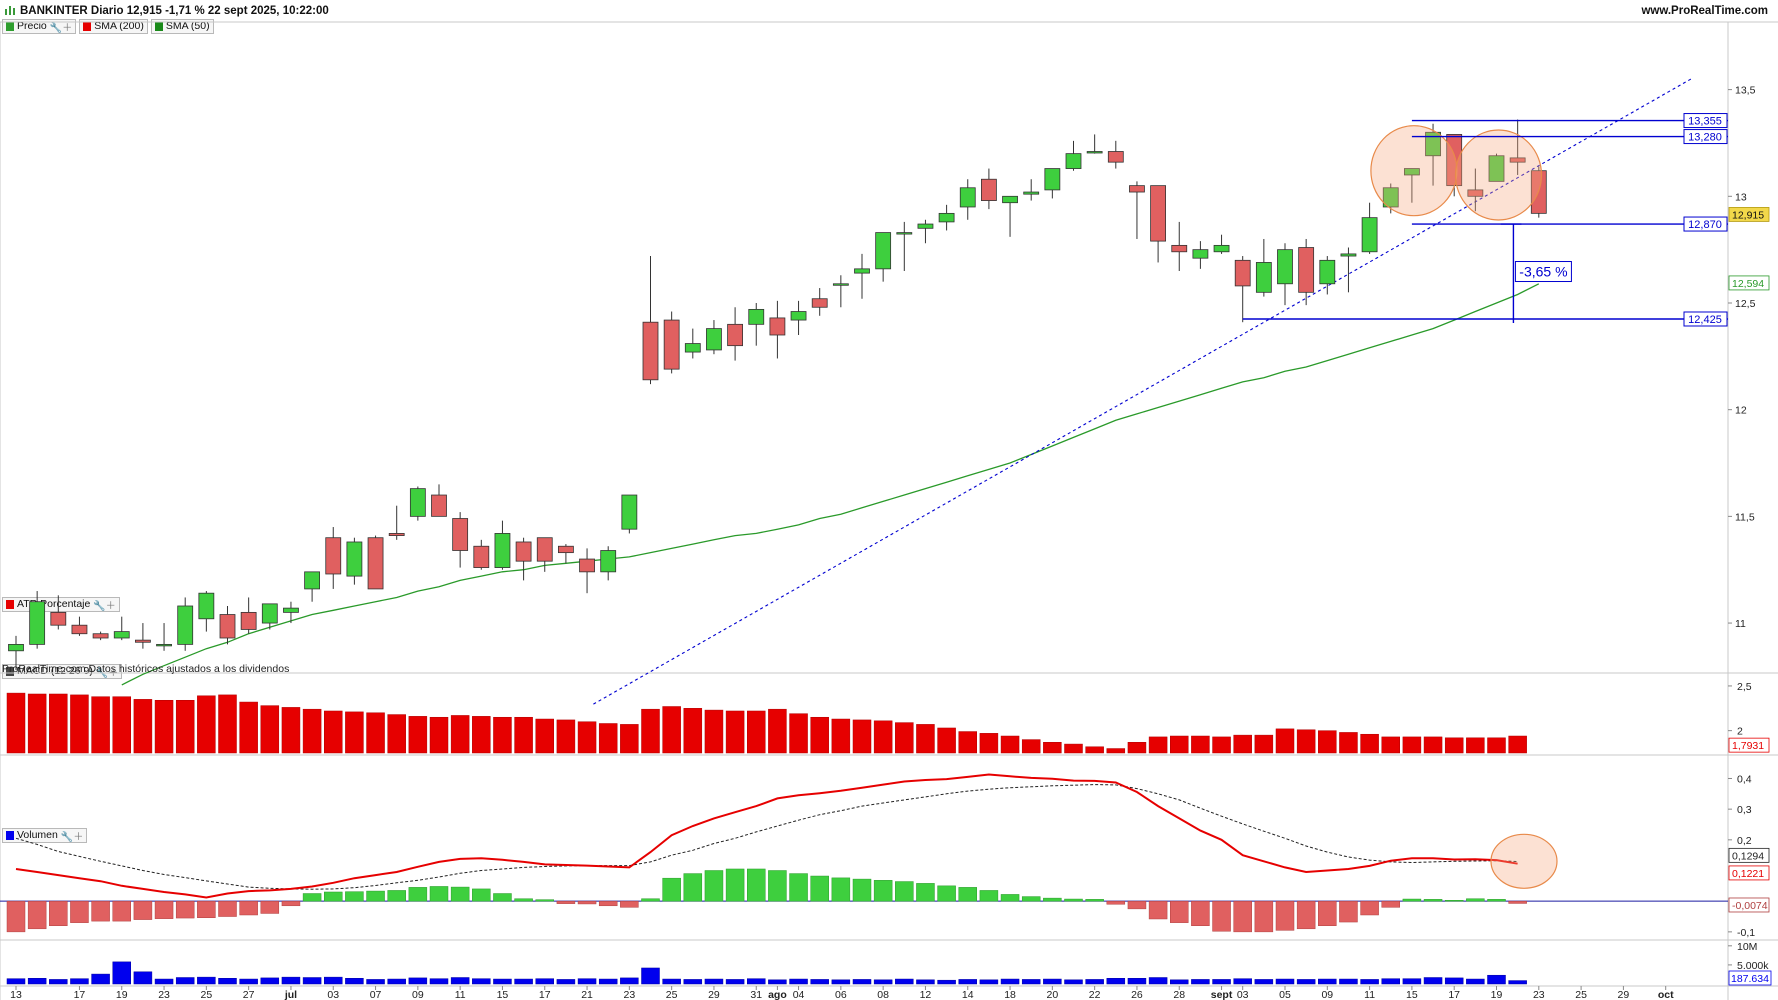 This screenshot has height=1000, width=1778. I want to click on level-label-box, so click(1705, 121).